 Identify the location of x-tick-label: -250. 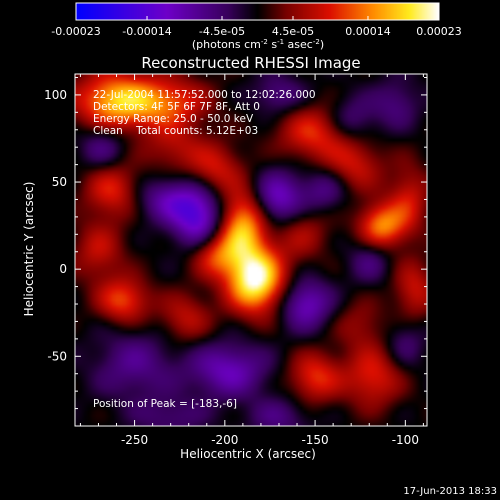
(134, 440).